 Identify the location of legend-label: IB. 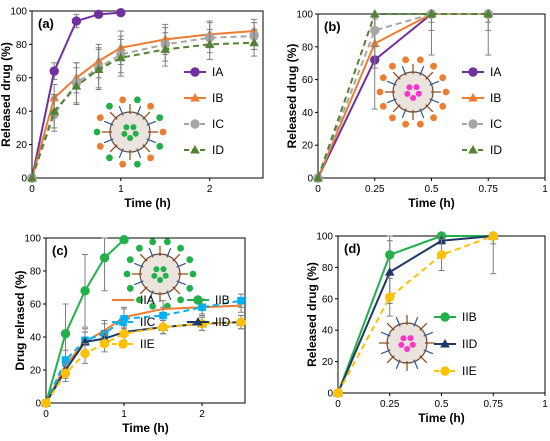
(217, 98).